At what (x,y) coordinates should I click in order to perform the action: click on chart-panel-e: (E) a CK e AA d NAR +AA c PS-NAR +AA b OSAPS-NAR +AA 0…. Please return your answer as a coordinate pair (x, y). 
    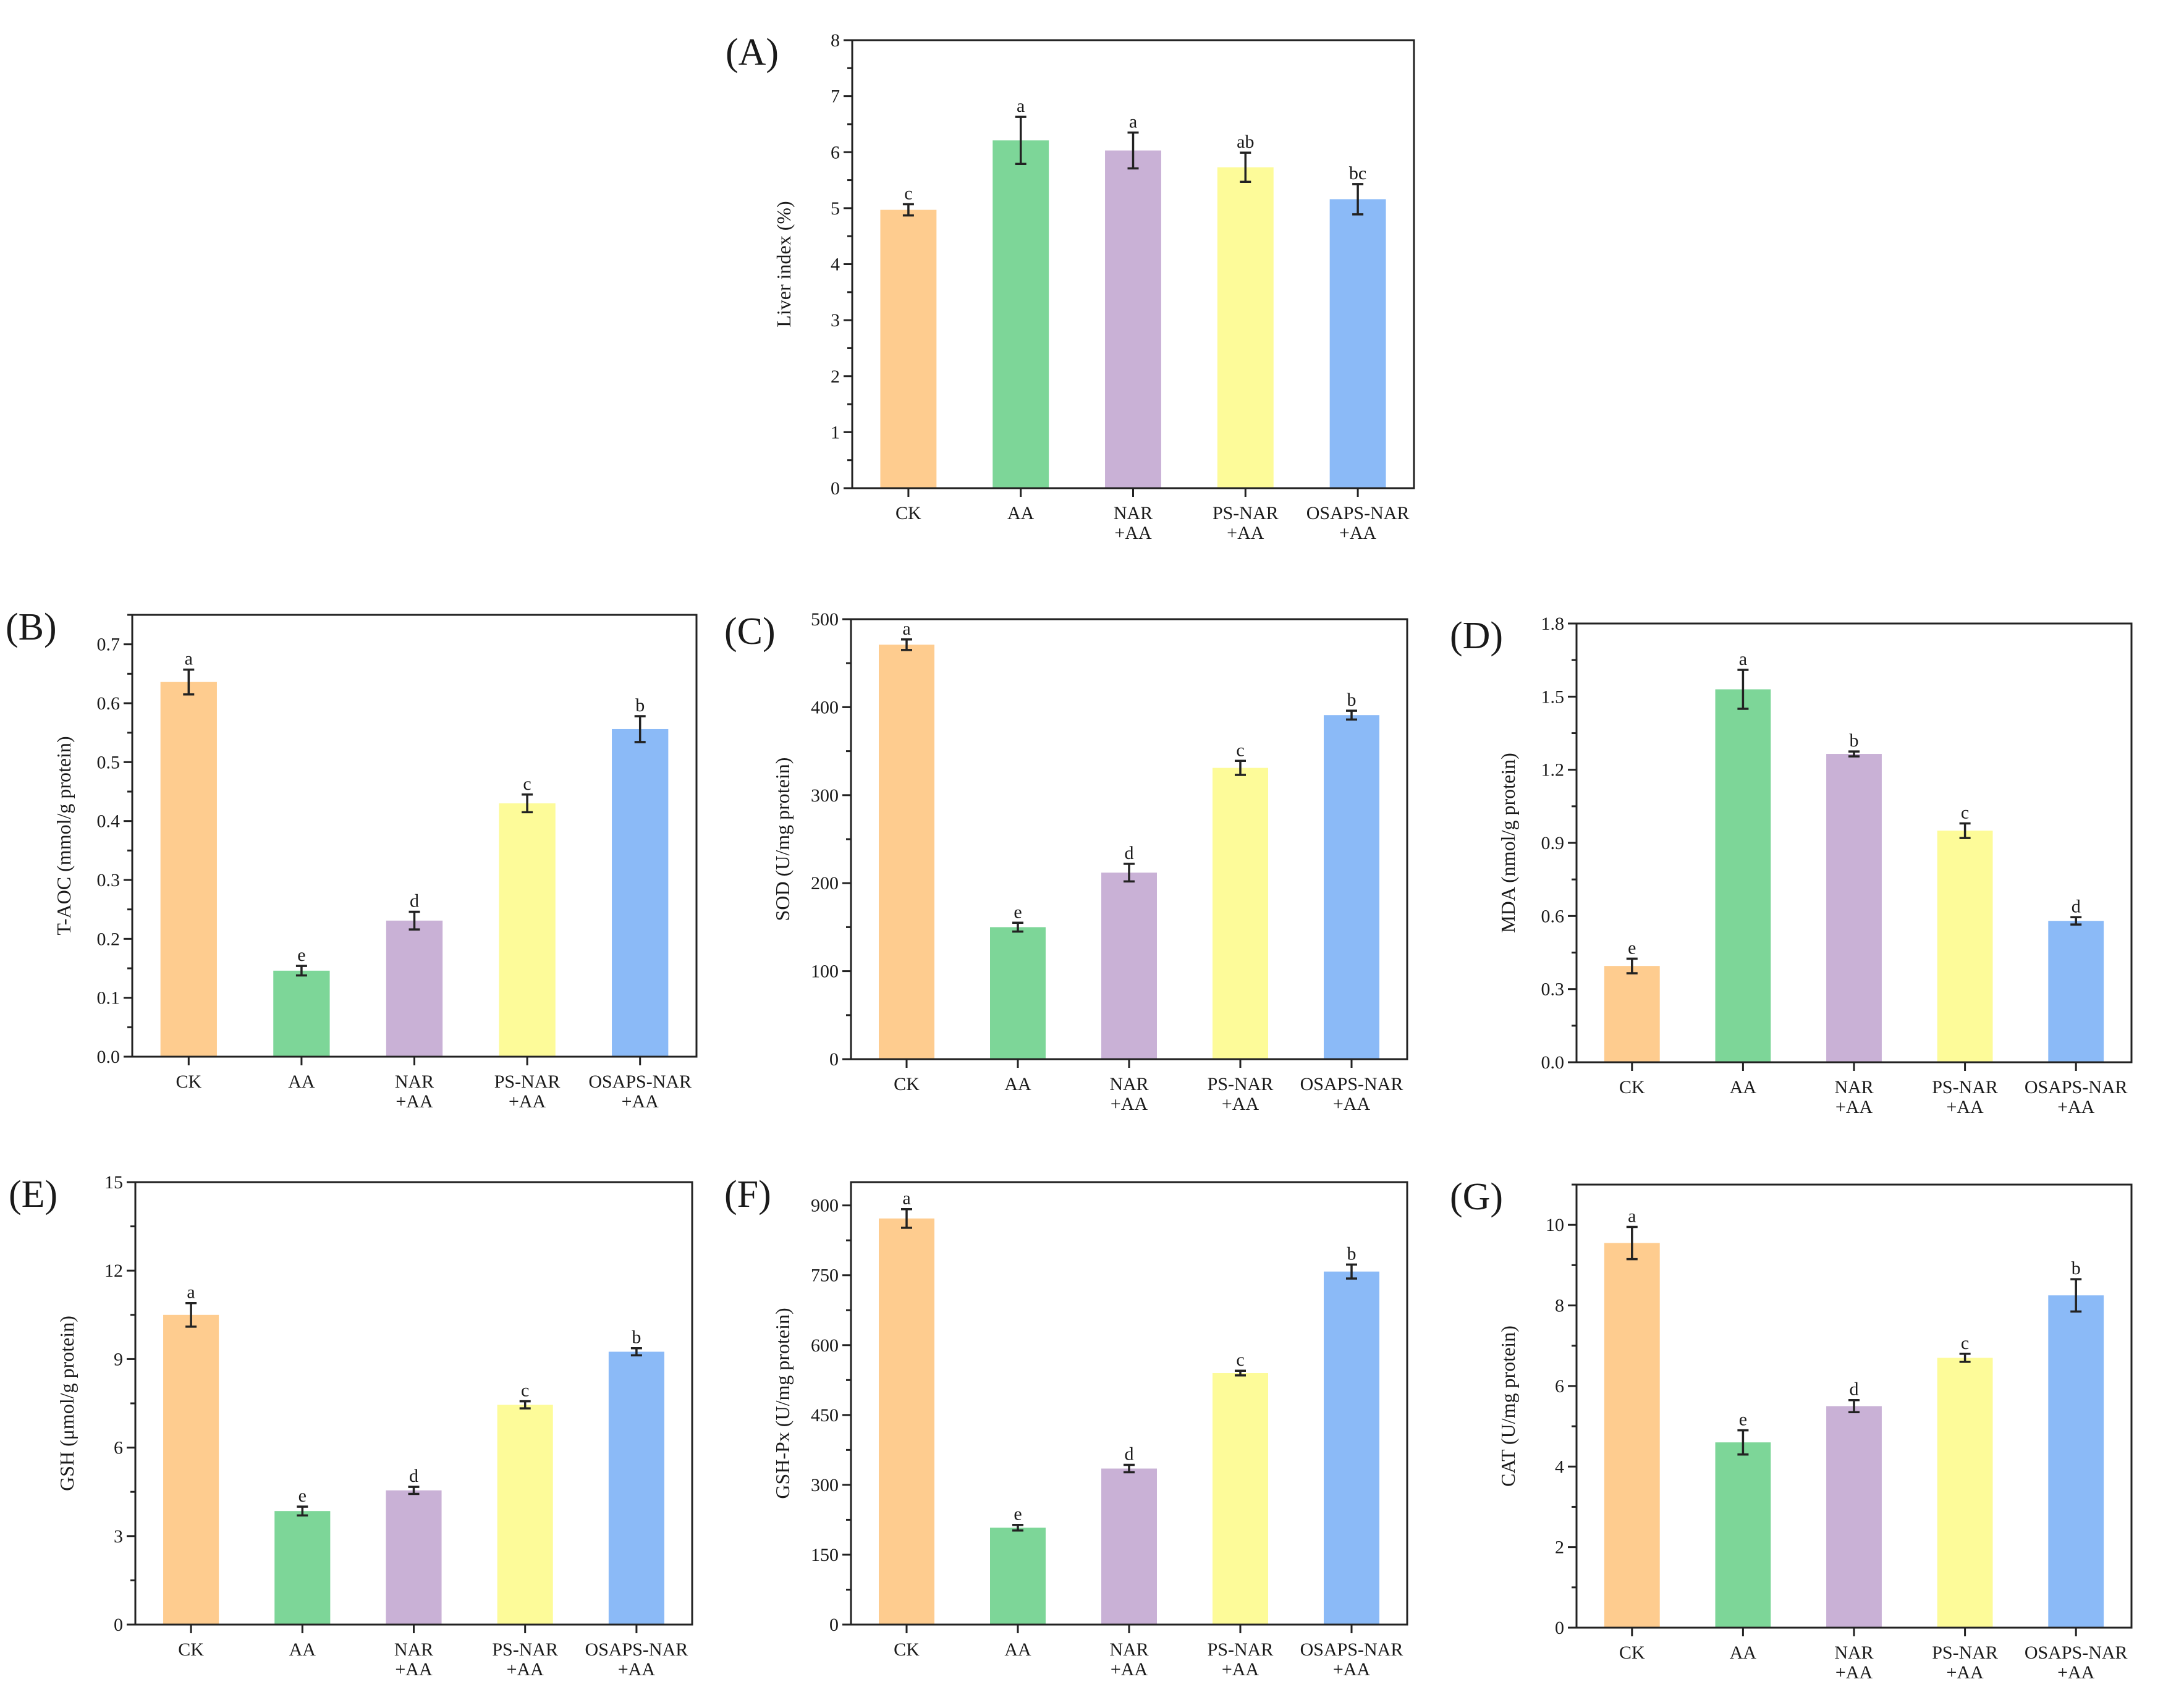
    Looking at the image, I should click on (351, 1426).